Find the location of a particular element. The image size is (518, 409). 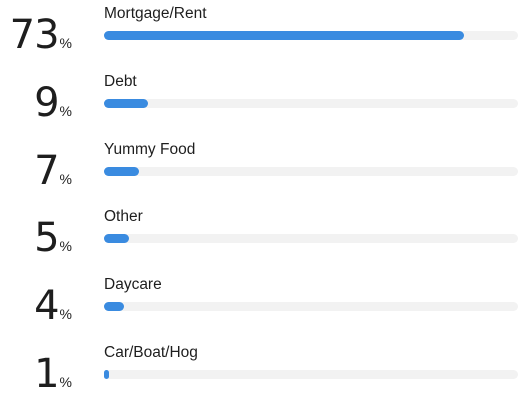

chart-row: 7% Yummy Food is located at coordinates (259, 171).